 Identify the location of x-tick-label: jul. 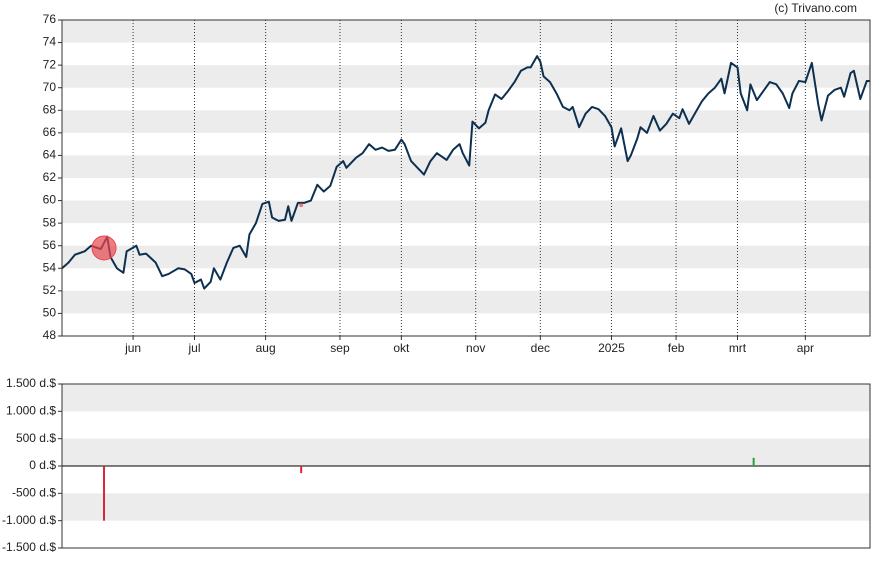
(194, 348).